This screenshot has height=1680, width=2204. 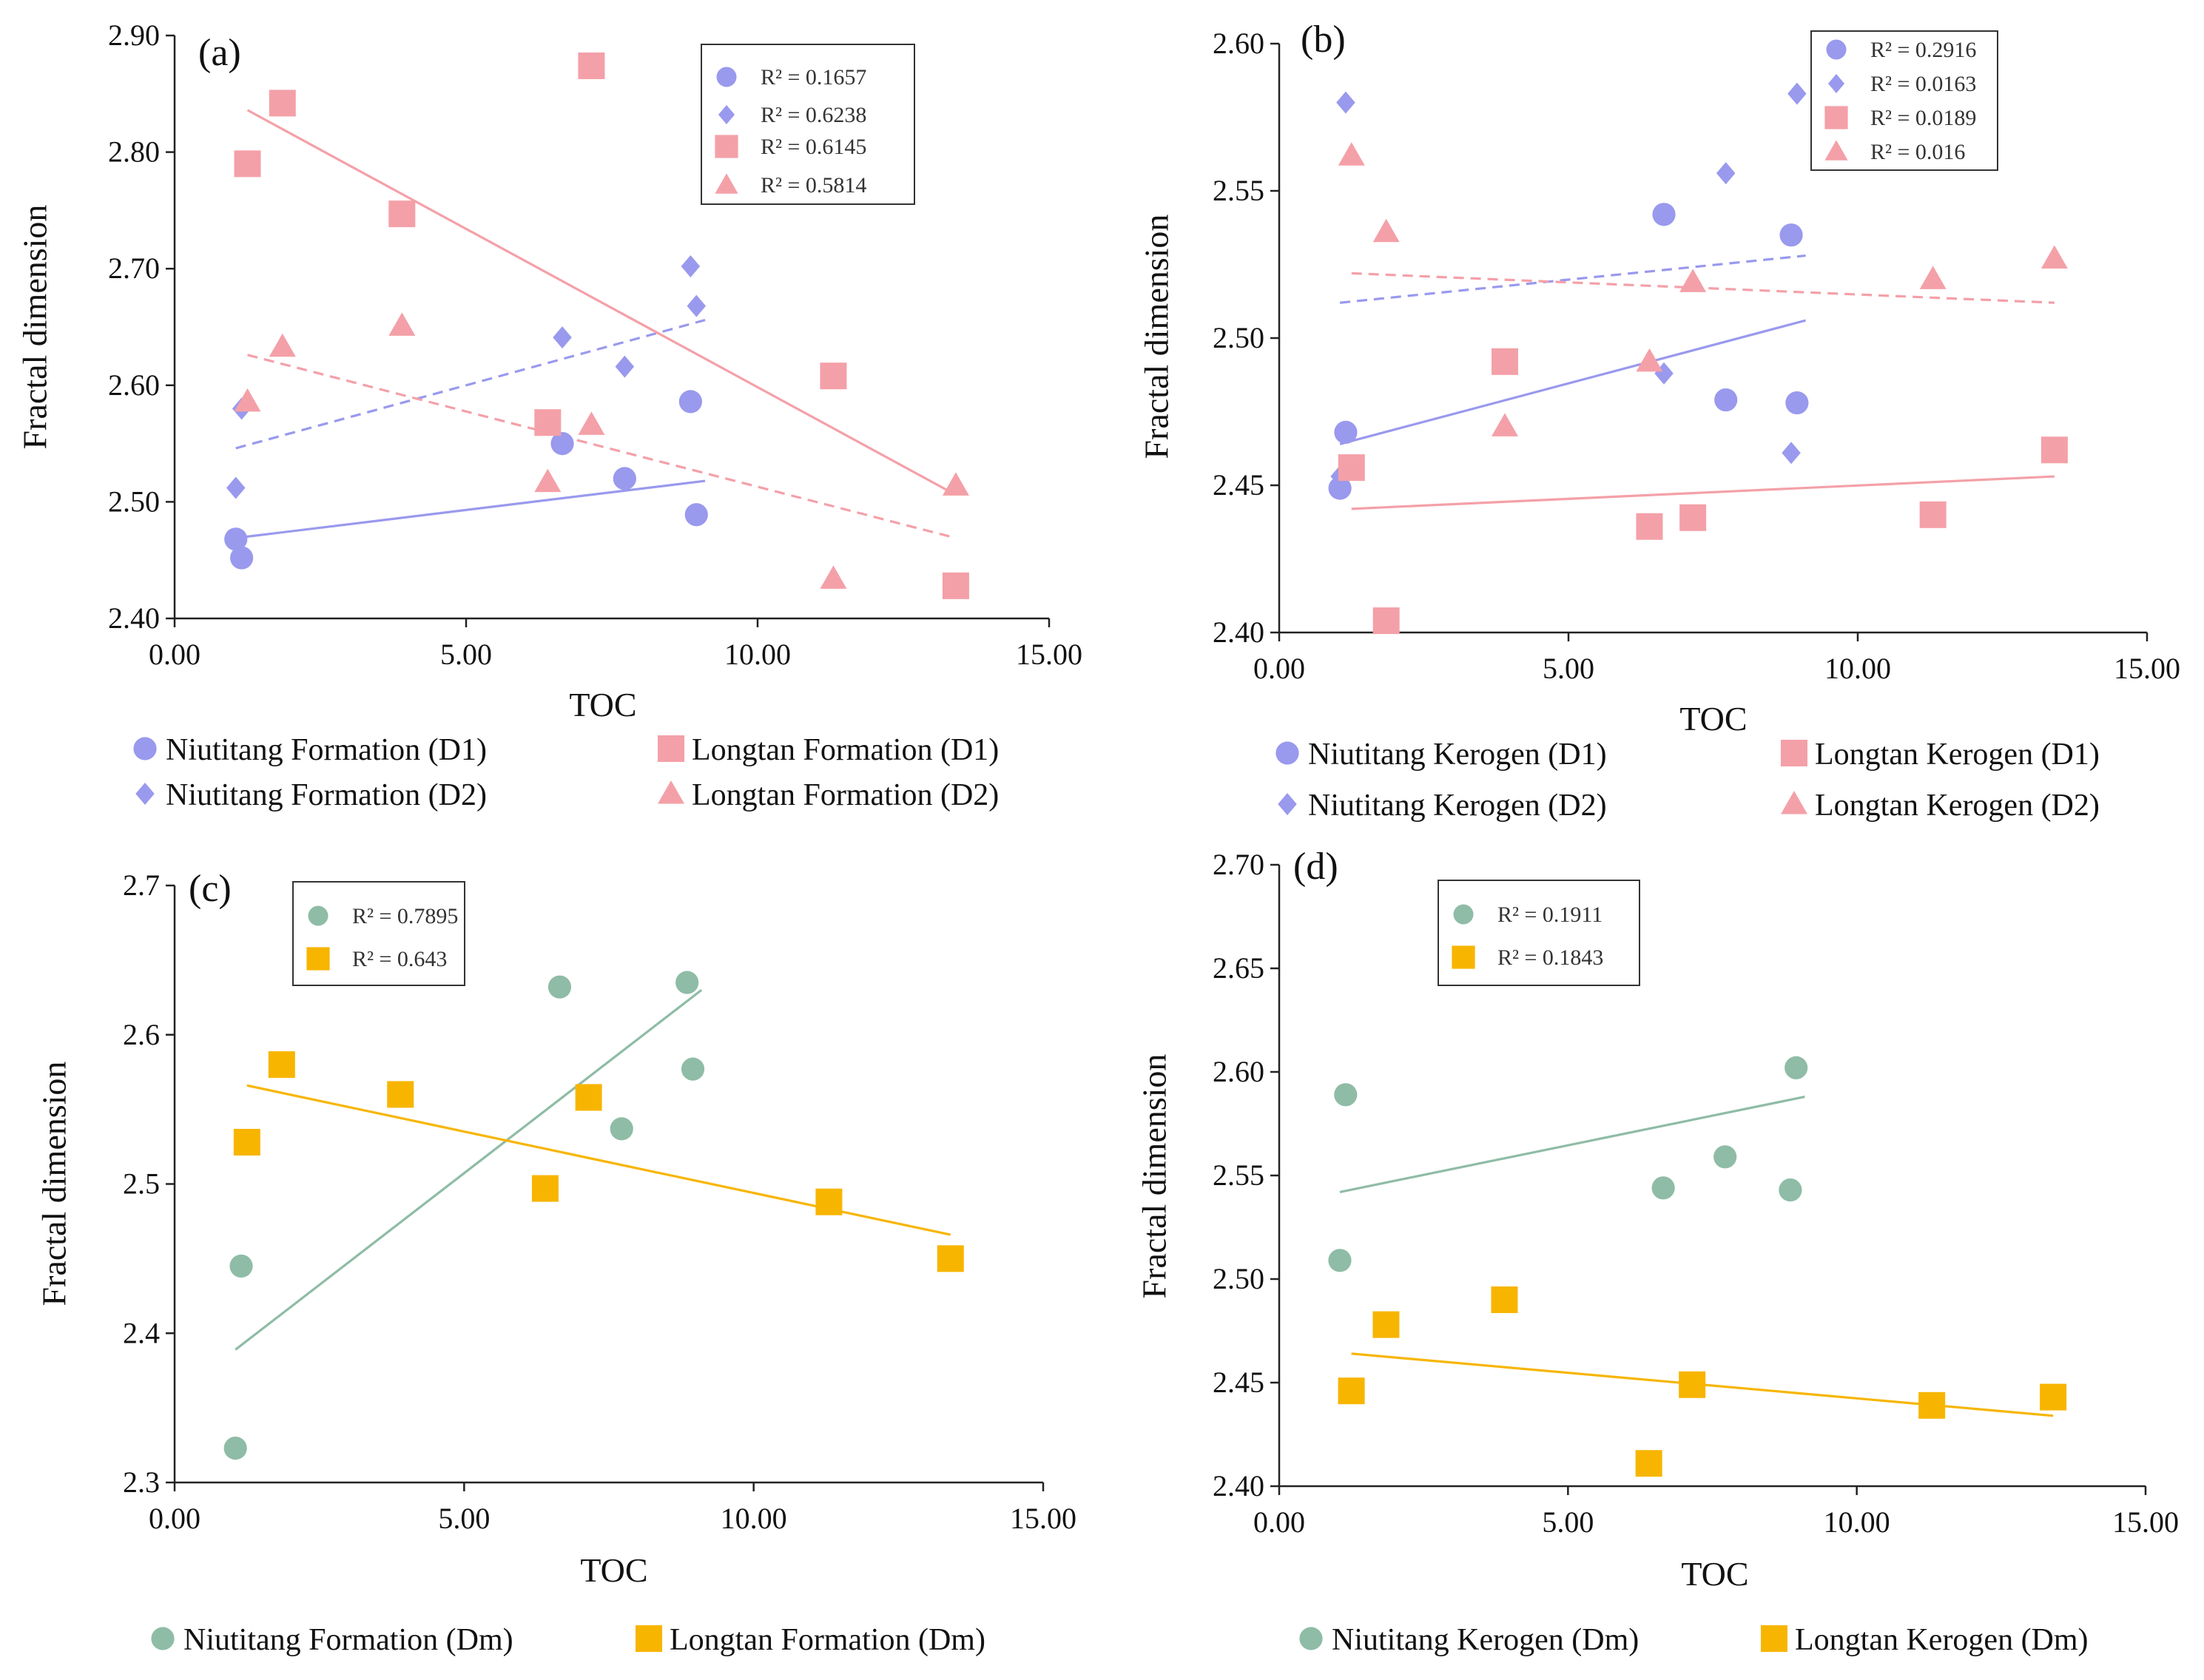 What do you see at coordinates (814, 115) in the screenshot?
I see `r2-legend-label: R² = 0.6238` at bounding box center [814, 115].